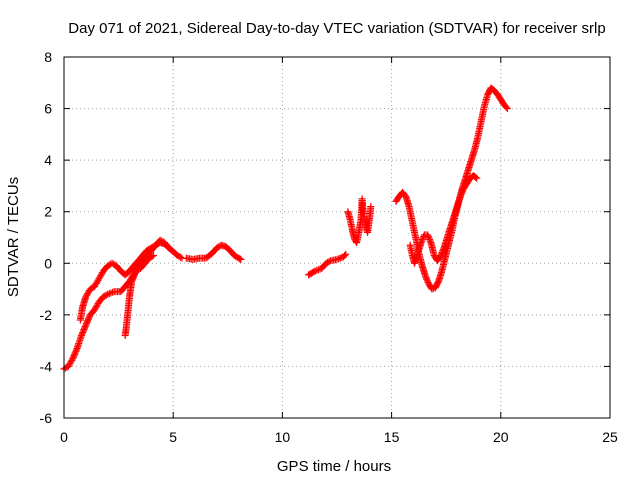  I want to click on y-tick-label: -2, so click(46, 315).